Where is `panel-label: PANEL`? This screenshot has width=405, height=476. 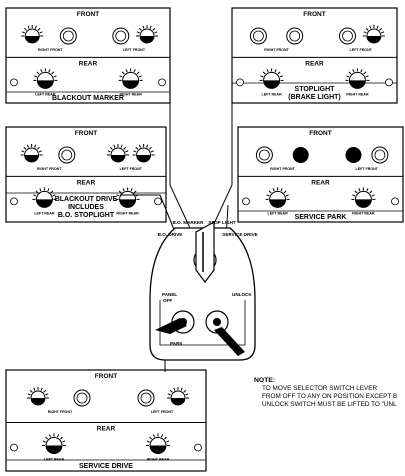
panel-label: PANEL is located at coordinates (169, 294).